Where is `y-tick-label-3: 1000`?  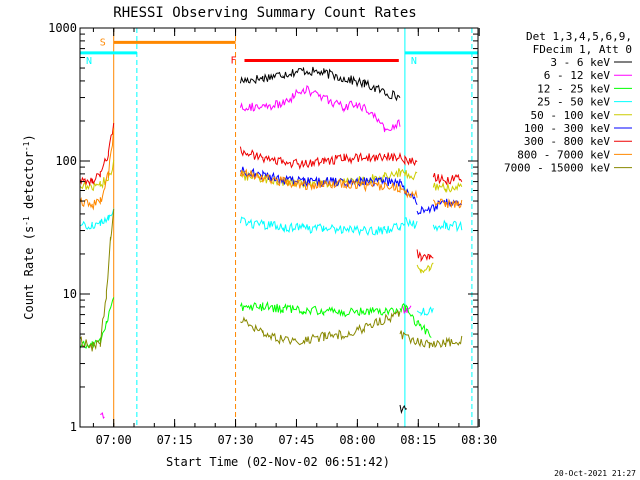 y-tick-label-3: 1000 is located at coordinates (62, 28).